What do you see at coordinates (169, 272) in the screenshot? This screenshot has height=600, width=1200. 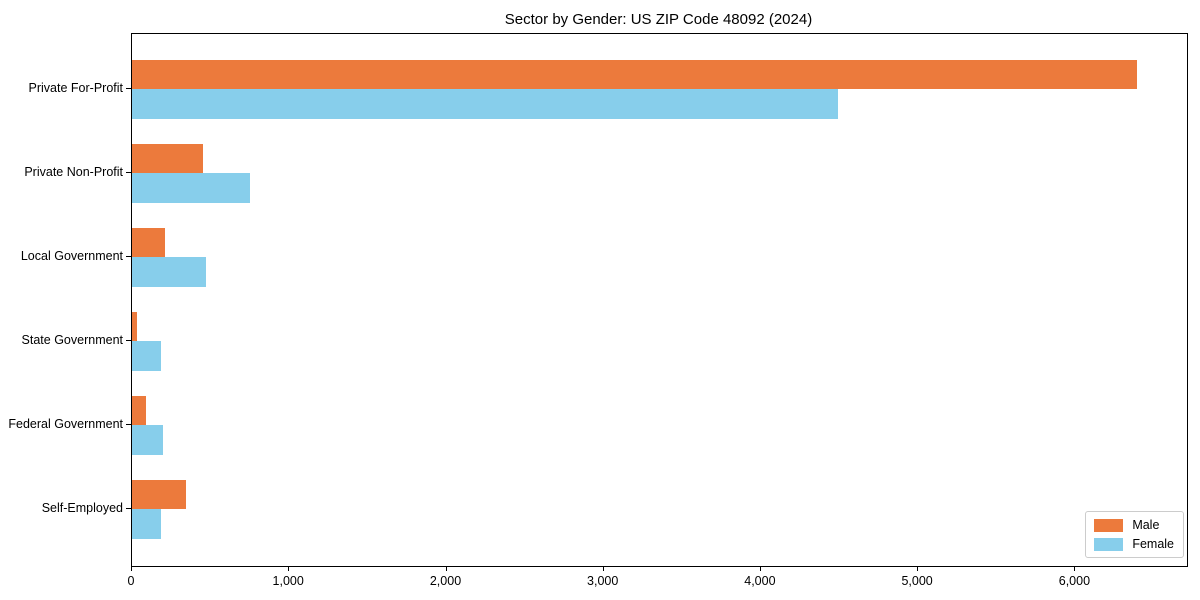 I see `bar-female-local-government` at bounding box center [169, 272].